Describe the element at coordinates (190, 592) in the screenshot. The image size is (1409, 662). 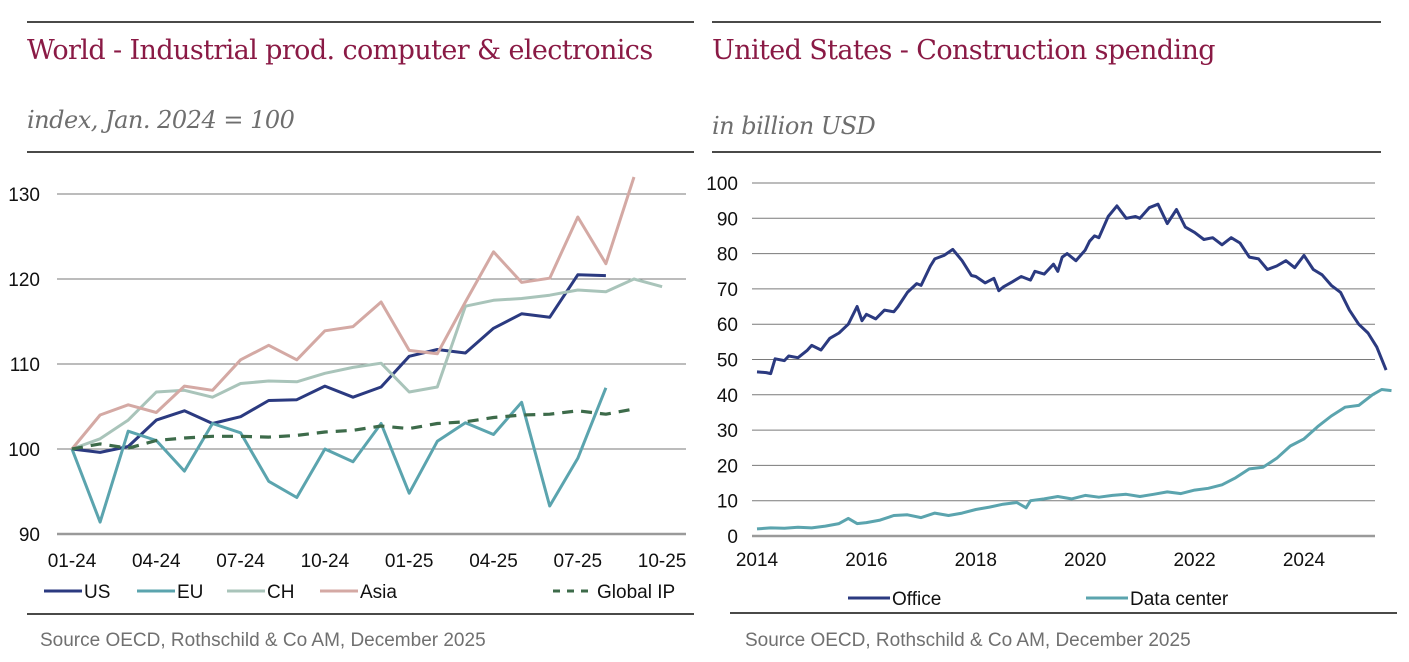
I see `legend-label-eu: EU` at that location.